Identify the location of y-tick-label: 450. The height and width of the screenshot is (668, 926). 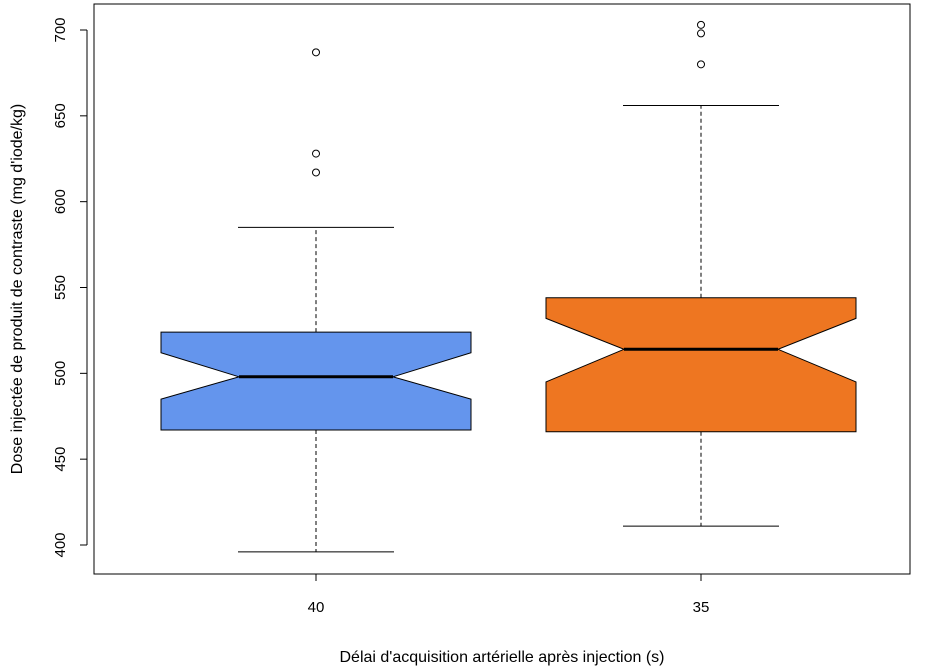
(60, 459).